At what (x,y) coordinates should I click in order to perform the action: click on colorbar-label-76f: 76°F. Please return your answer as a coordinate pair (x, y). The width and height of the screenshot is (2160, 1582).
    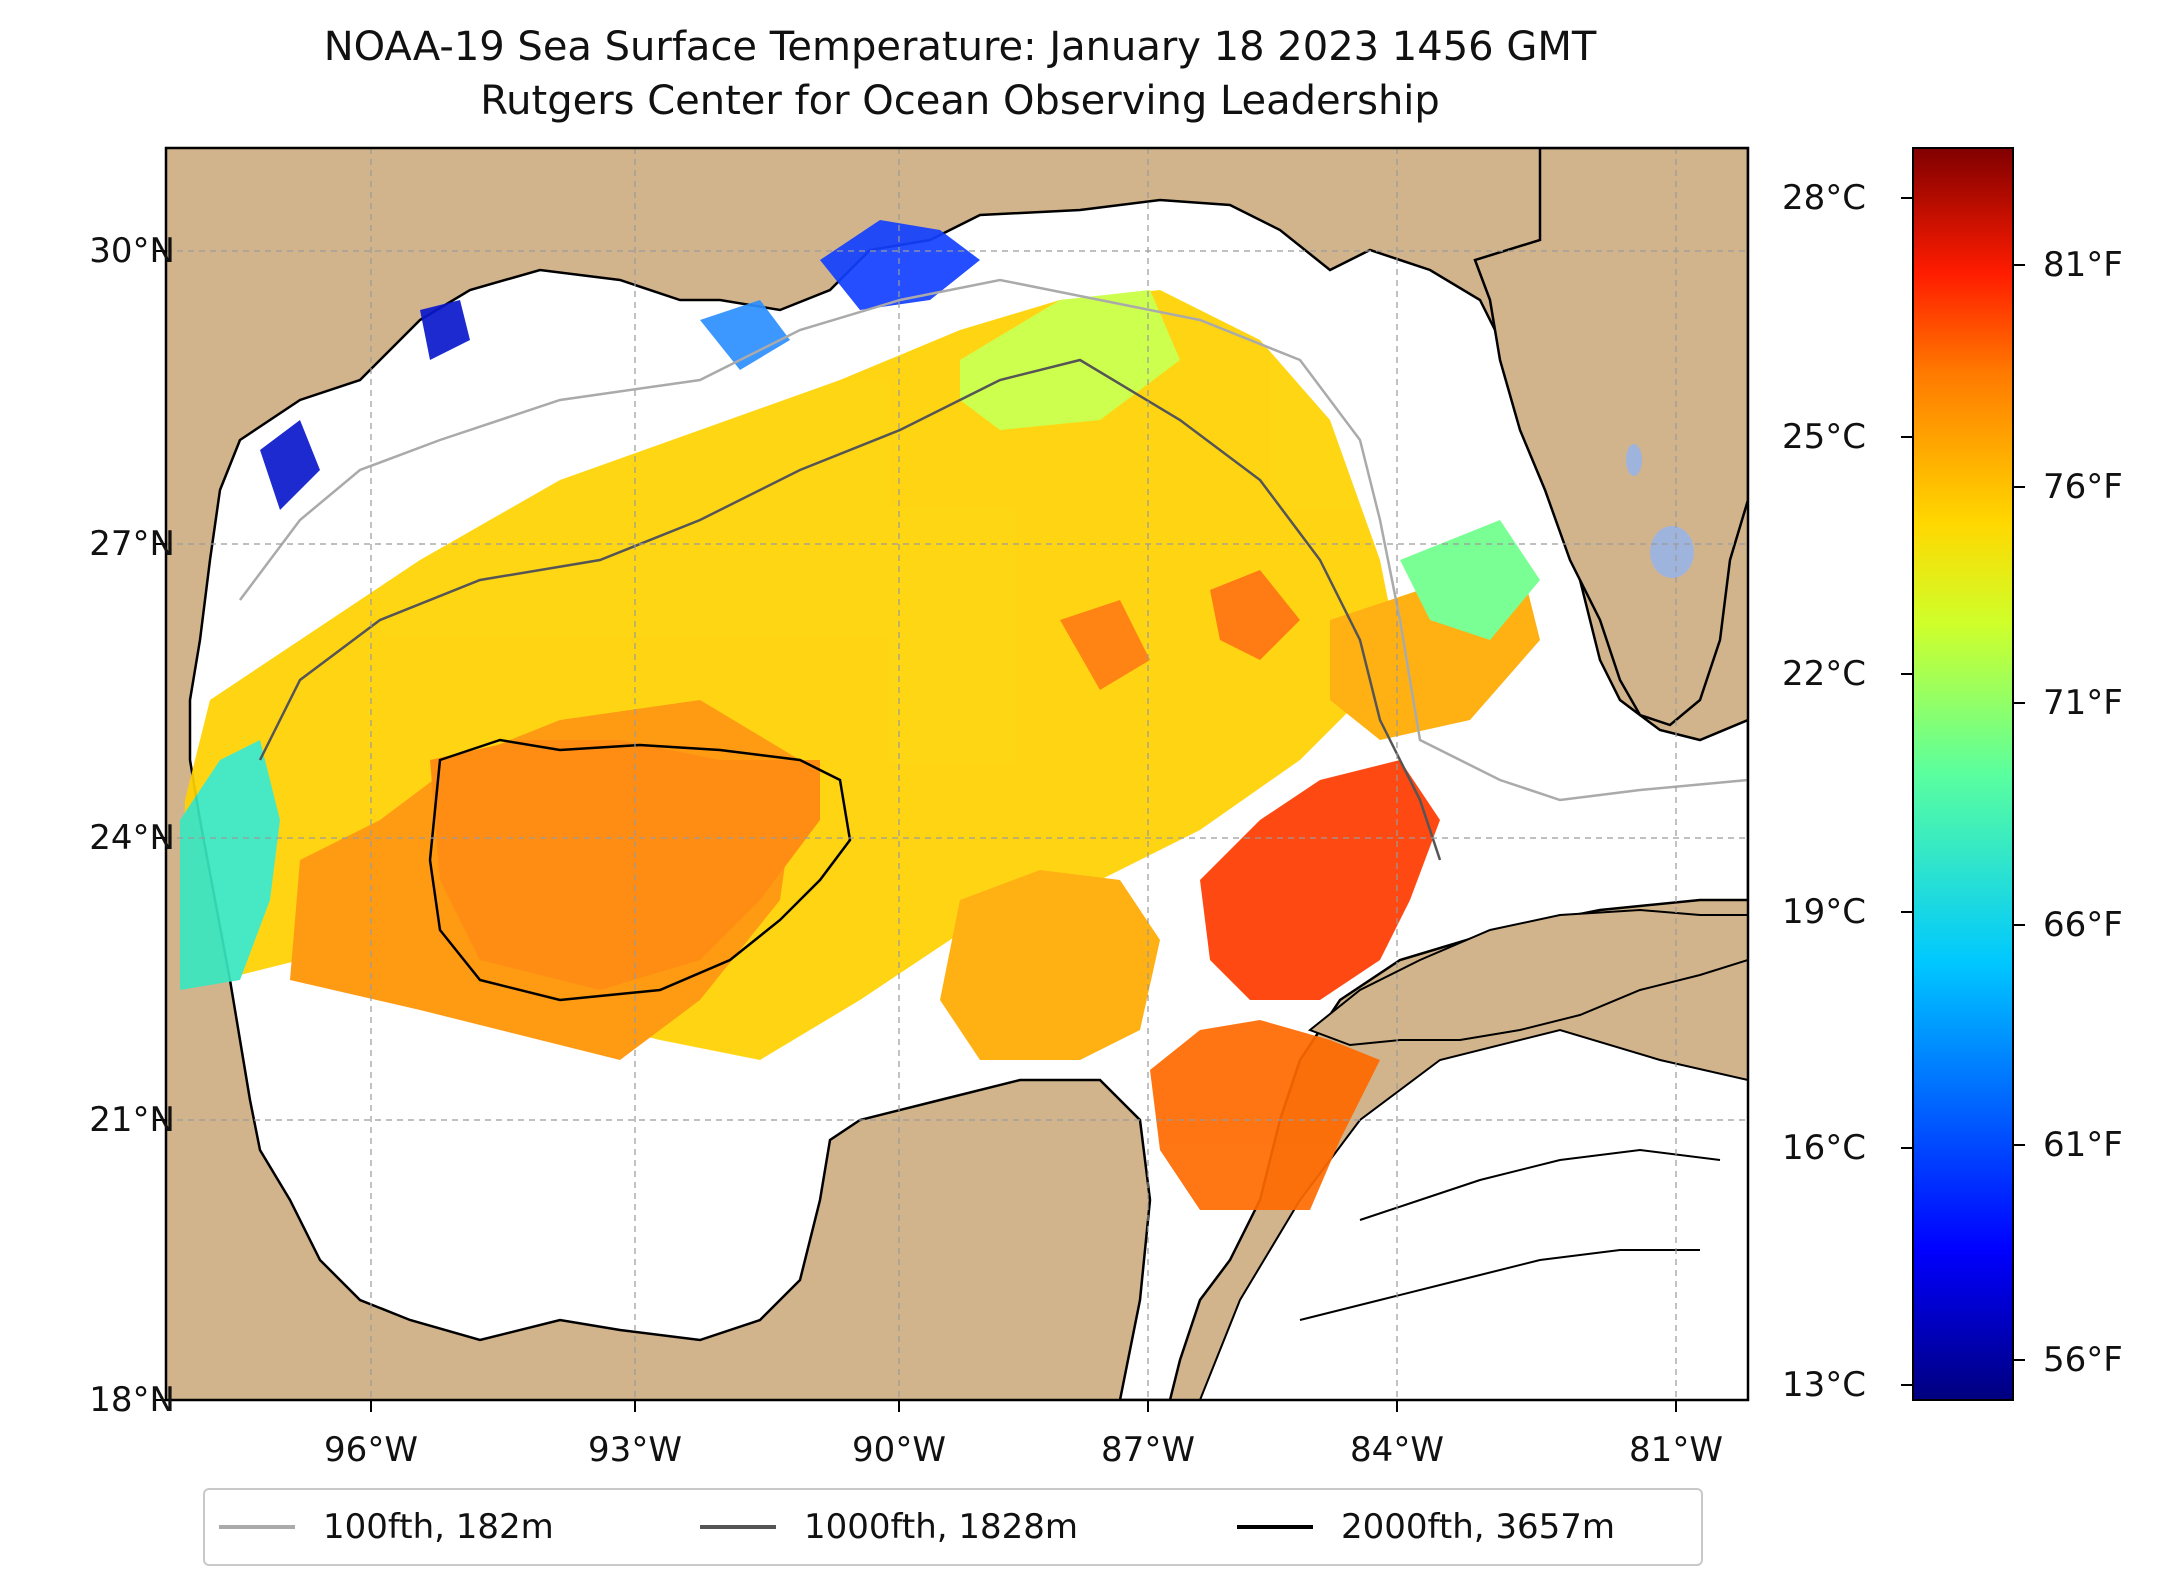
    Looking at the image, I should click on (2083, 487).